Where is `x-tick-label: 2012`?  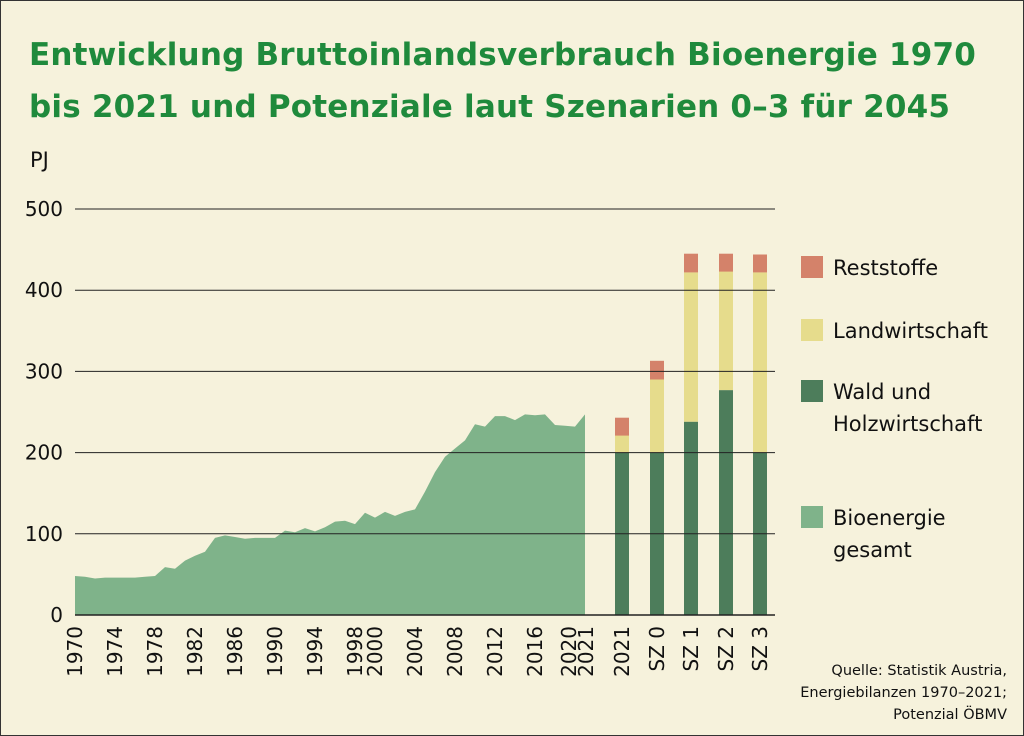
x-tick-label: 2012 is located at coordinates (495, 651).